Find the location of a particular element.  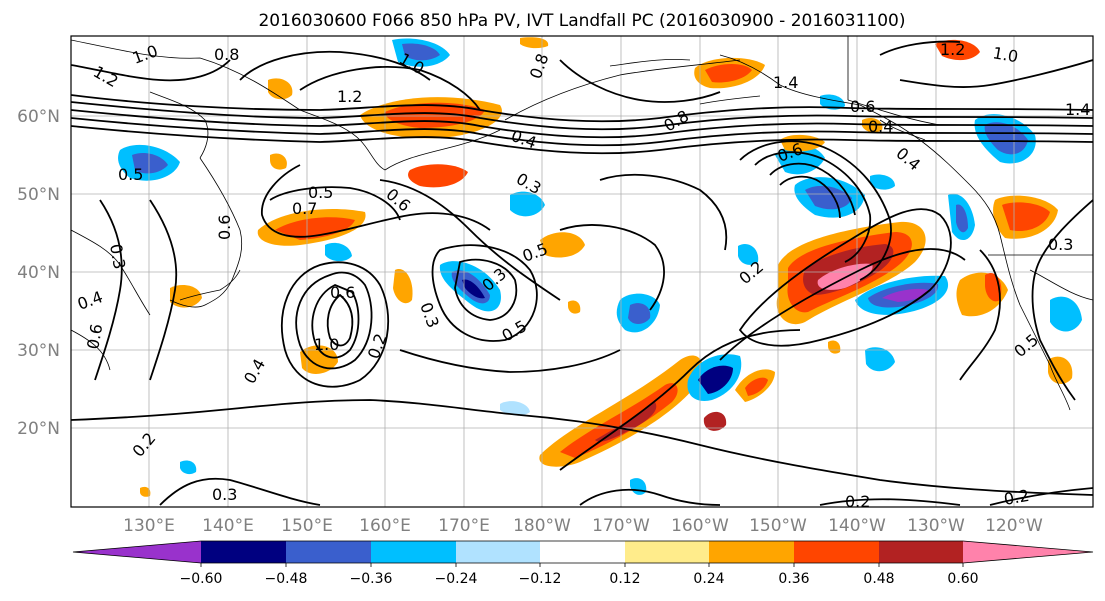

colorbar-tick-label: 0.48 is located at coordinates (878, 579).